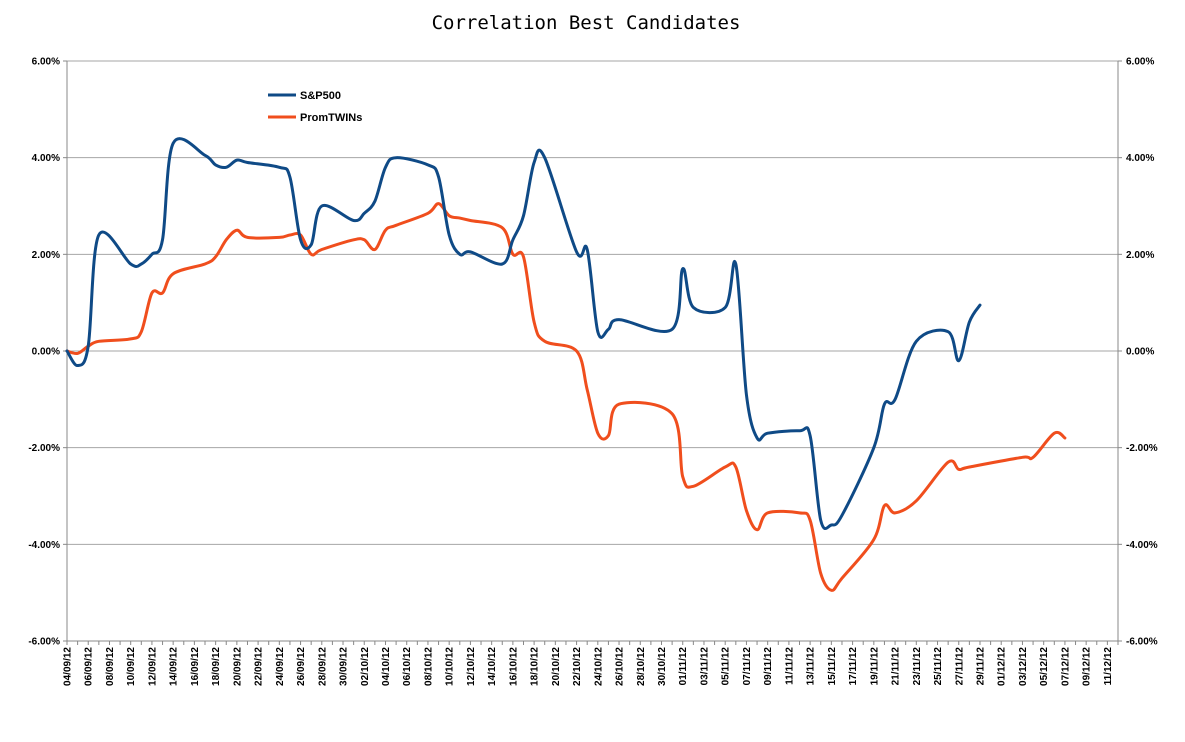 The height and width of the screenshot is (742, 1185). Describe the element at coordinates (386, 666) in the screenshot. I see `x-tick-label: 04/10/12` at that location.